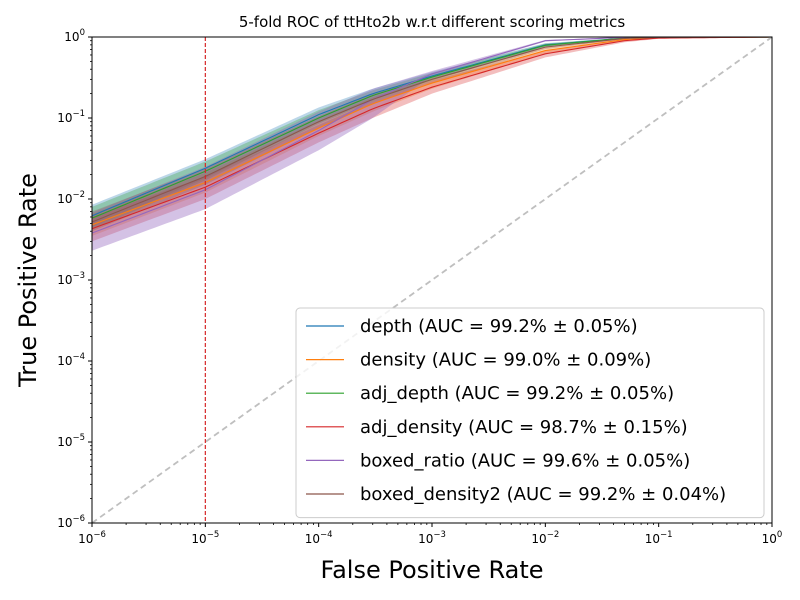 This screenshot has height=600, width=800. Describe the element at coordinates (432, 538) in the screenshot. I see `x-tick-label: 10⁻³` at that location.